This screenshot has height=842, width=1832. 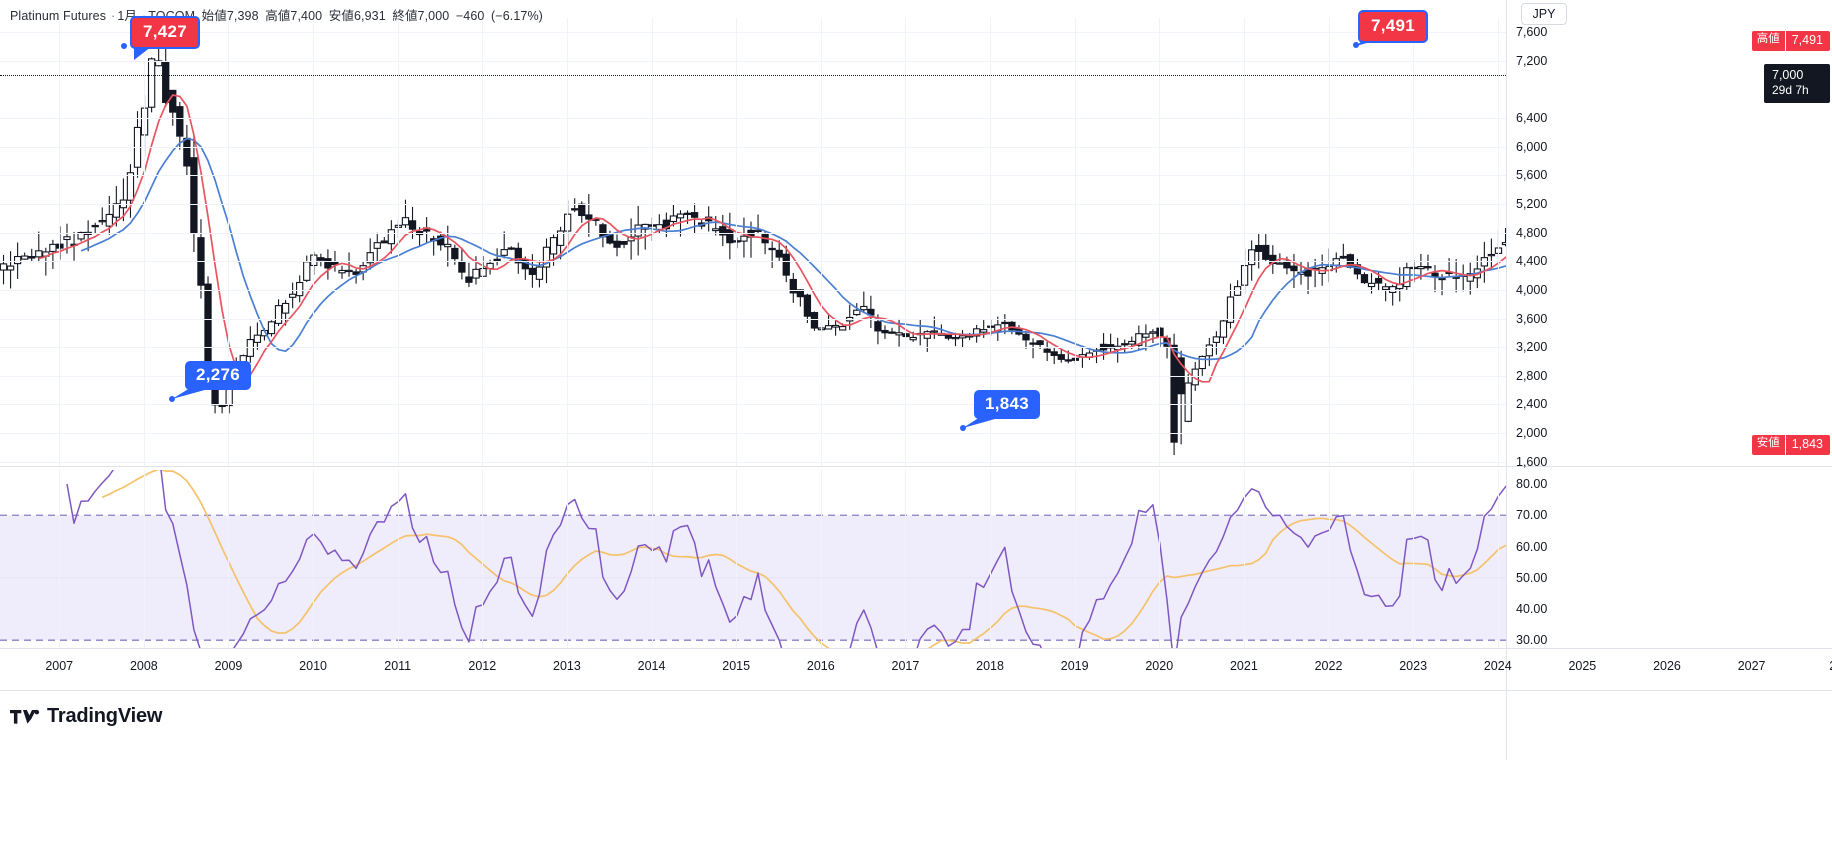 I want to click on high-price-badge: 高値 7,491, so click(x=1790, y=41).